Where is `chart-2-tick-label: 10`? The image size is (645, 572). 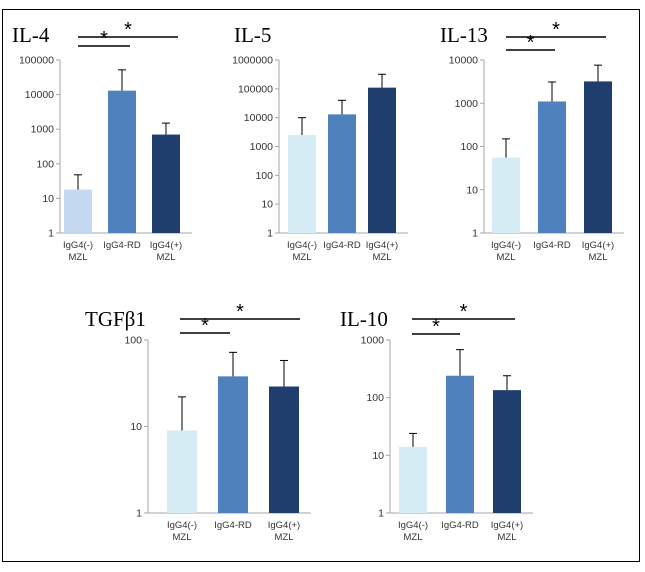
chart-2-tick-label: 10 is located at coordinates (267, 205).